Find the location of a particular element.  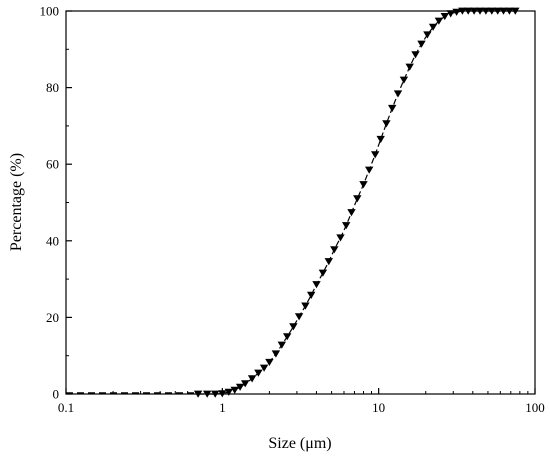

x-axis-label: Size (μm) is located at coordinates (299, 443).